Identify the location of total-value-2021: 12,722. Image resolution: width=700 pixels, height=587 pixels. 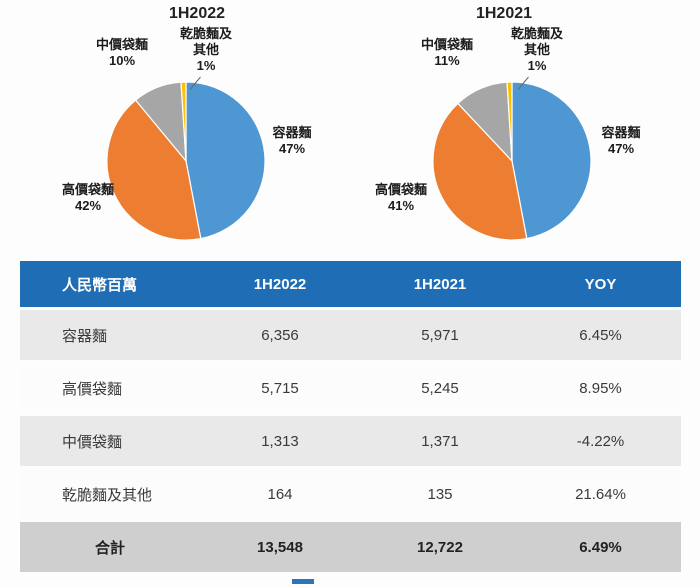
(440, 547).